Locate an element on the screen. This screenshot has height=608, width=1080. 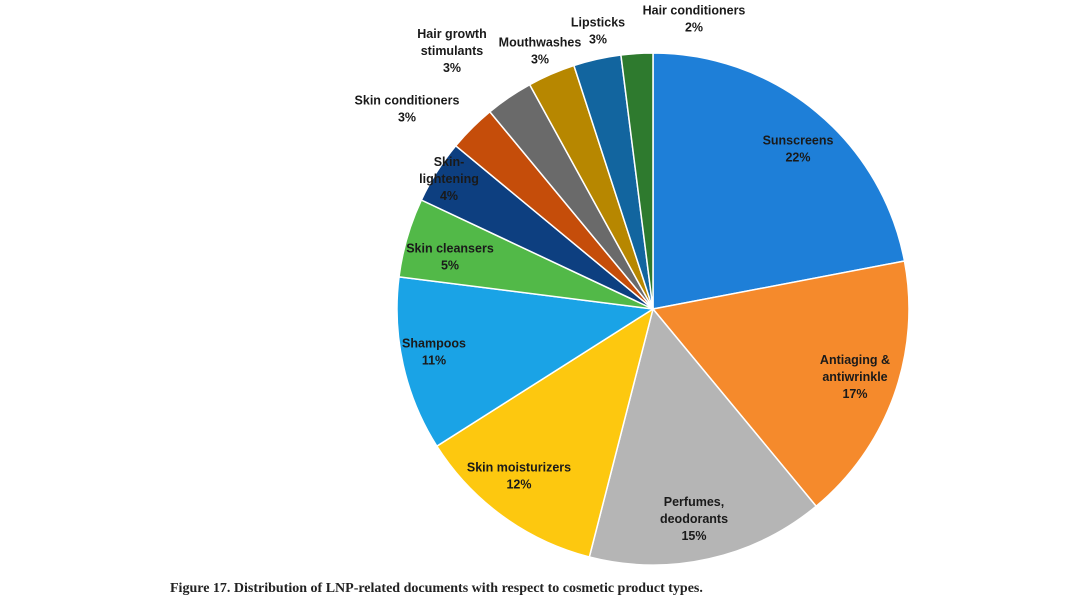
slice-label-skin-conditioners: Skin conditioners 3% is located at coordinates (407, 109).